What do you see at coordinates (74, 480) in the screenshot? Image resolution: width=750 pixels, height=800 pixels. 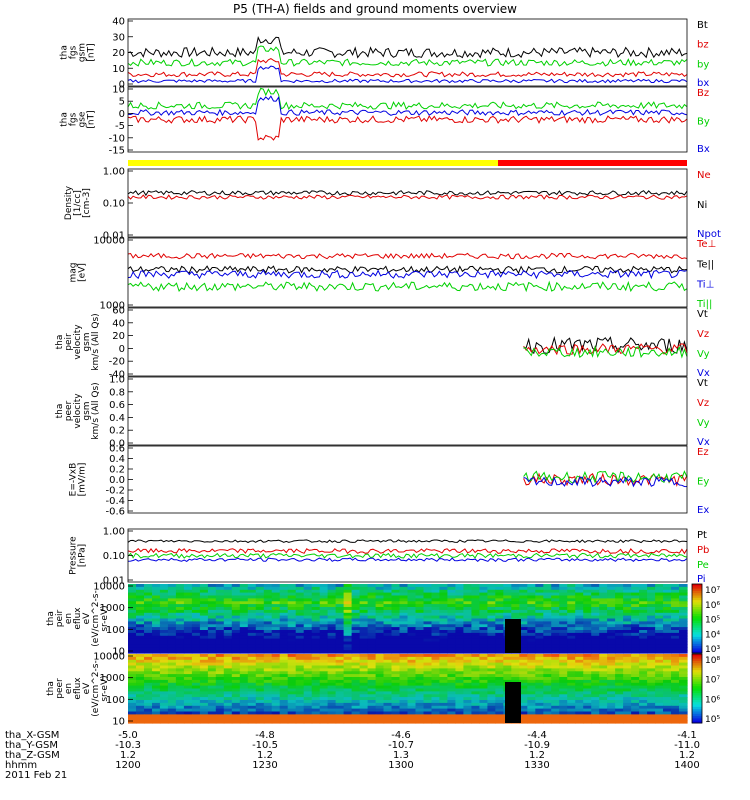 I see `y-axis-label: E=-VxB` at bounding box center [74, 480].